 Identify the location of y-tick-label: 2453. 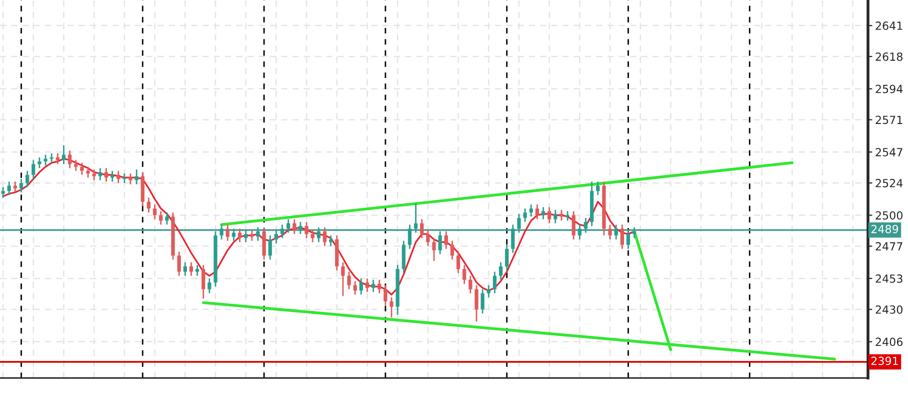
(889, 278).